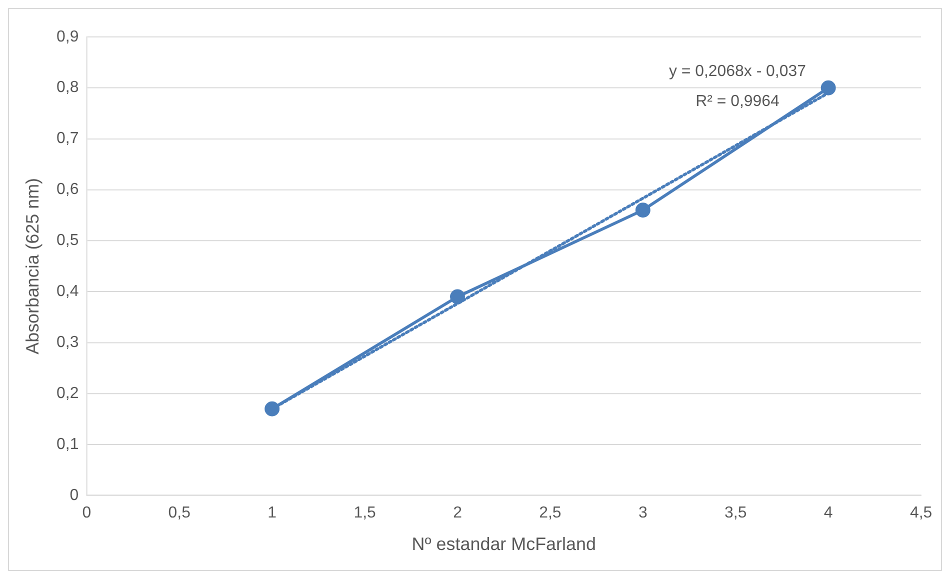 This screenshot has height=581, width=952. What do you see at coordinates (921, 513) in the screenshot?
I see `x-tick-label: 4,5` at bounding box center [921, 513].